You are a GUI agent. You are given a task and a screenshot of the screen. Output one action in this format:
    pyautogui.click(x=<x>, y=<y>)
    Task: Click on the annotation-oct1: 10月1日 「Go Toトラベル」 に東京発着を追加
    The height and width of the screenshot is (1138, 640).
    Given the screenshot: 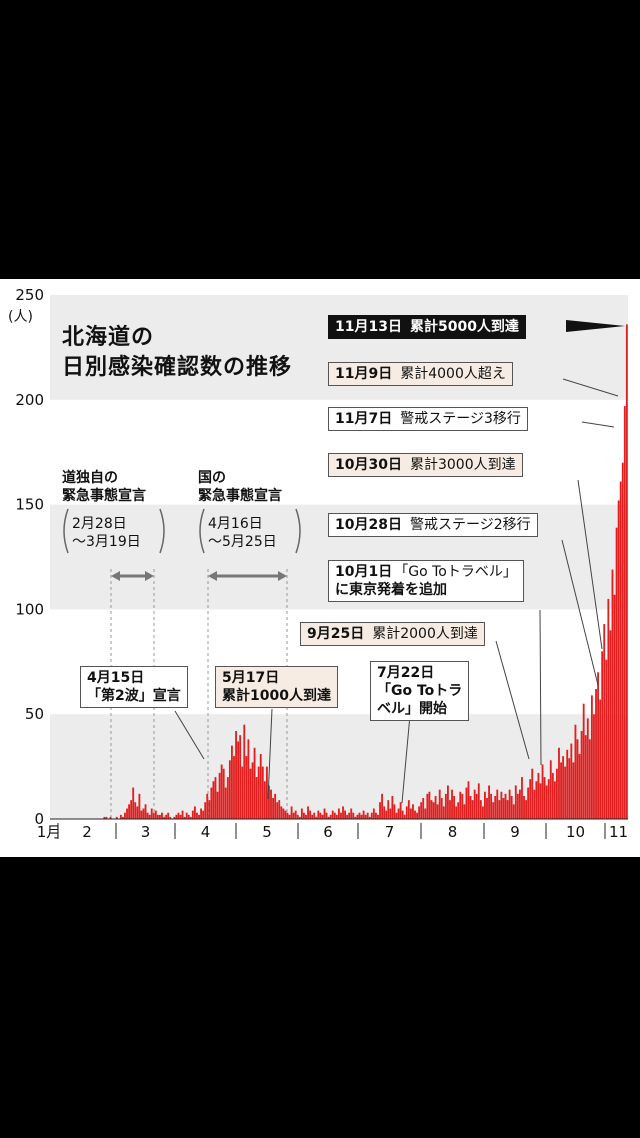 What is the action you would take?
    pyautogui.click(x=426, y=581)
    